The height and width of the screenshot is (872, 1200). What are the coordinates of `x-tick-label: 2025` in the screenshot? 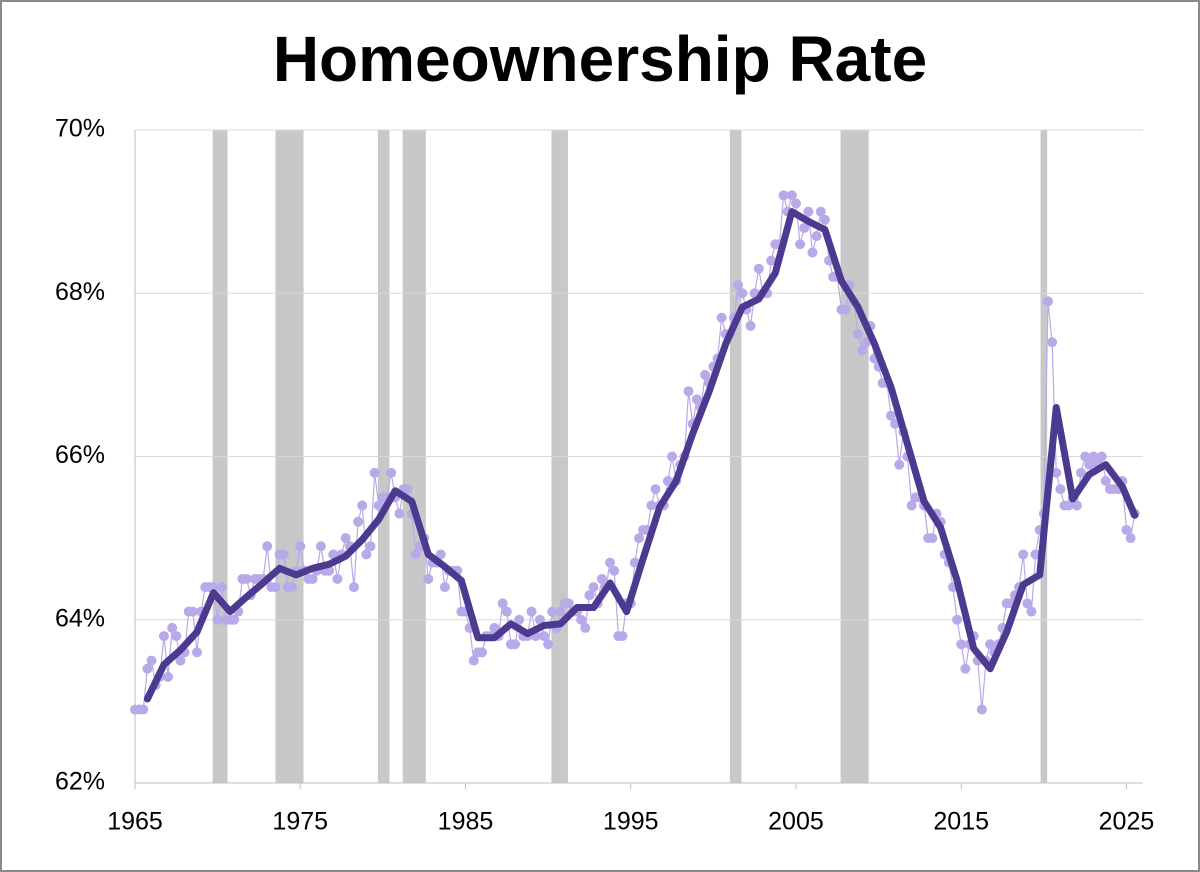 It's located at (1127, 822).